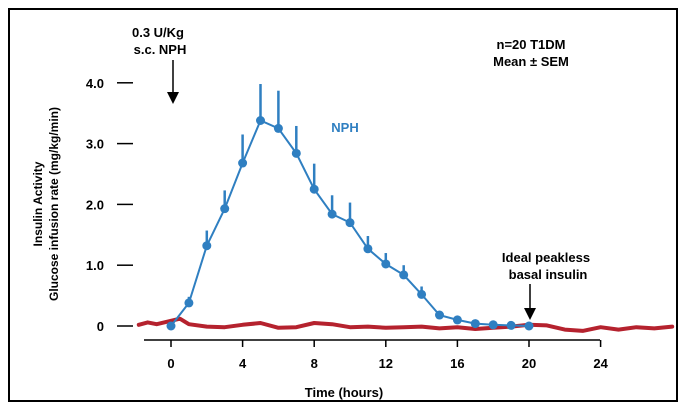  What do you see at coordinates (386, 363) in the screenshot?
I see `x-tick-label: 12` at bounding box center [386, 363].